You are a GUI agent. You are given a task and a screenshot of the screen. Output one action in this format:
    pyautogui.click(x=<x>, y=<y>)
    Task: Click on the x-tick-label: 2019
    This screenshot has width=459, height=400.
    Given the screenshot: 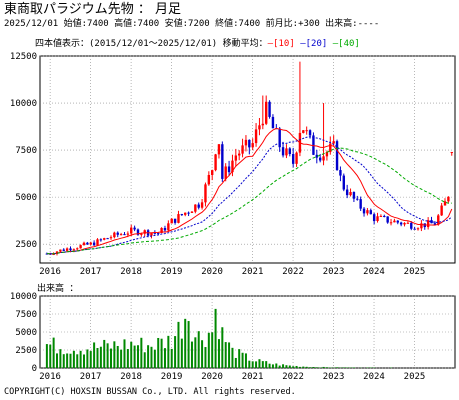 What is the action you would take?
    pyautogui.click(x=172, y=377)
    